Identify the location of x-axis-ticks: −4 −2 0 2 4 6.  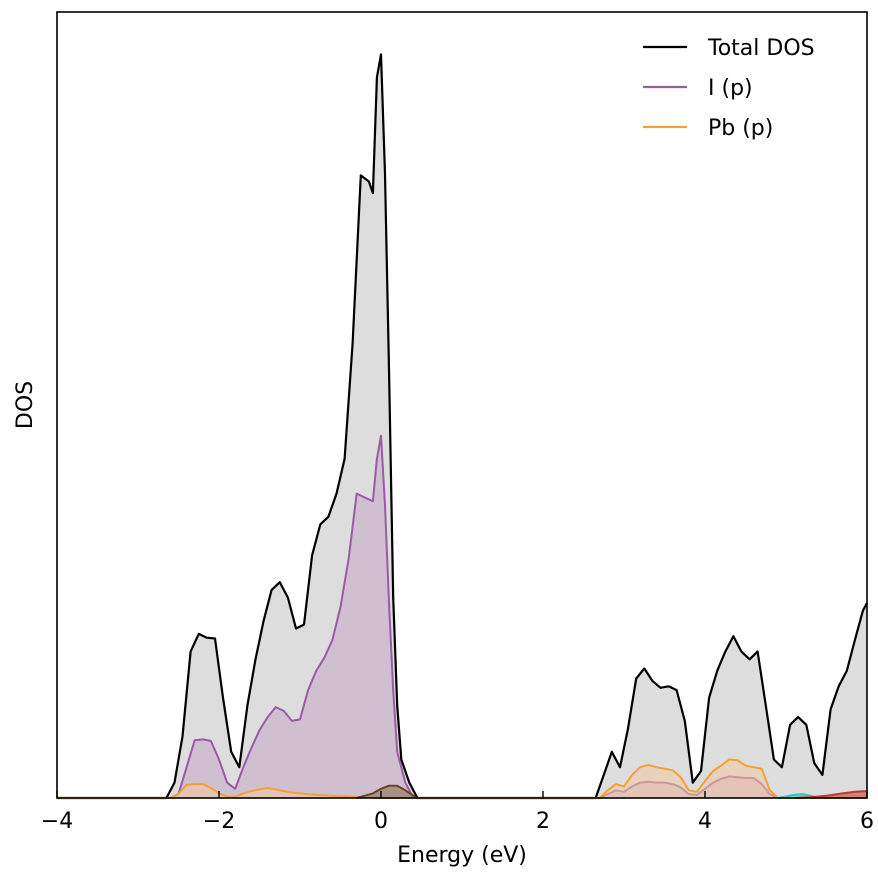
(457, 812).